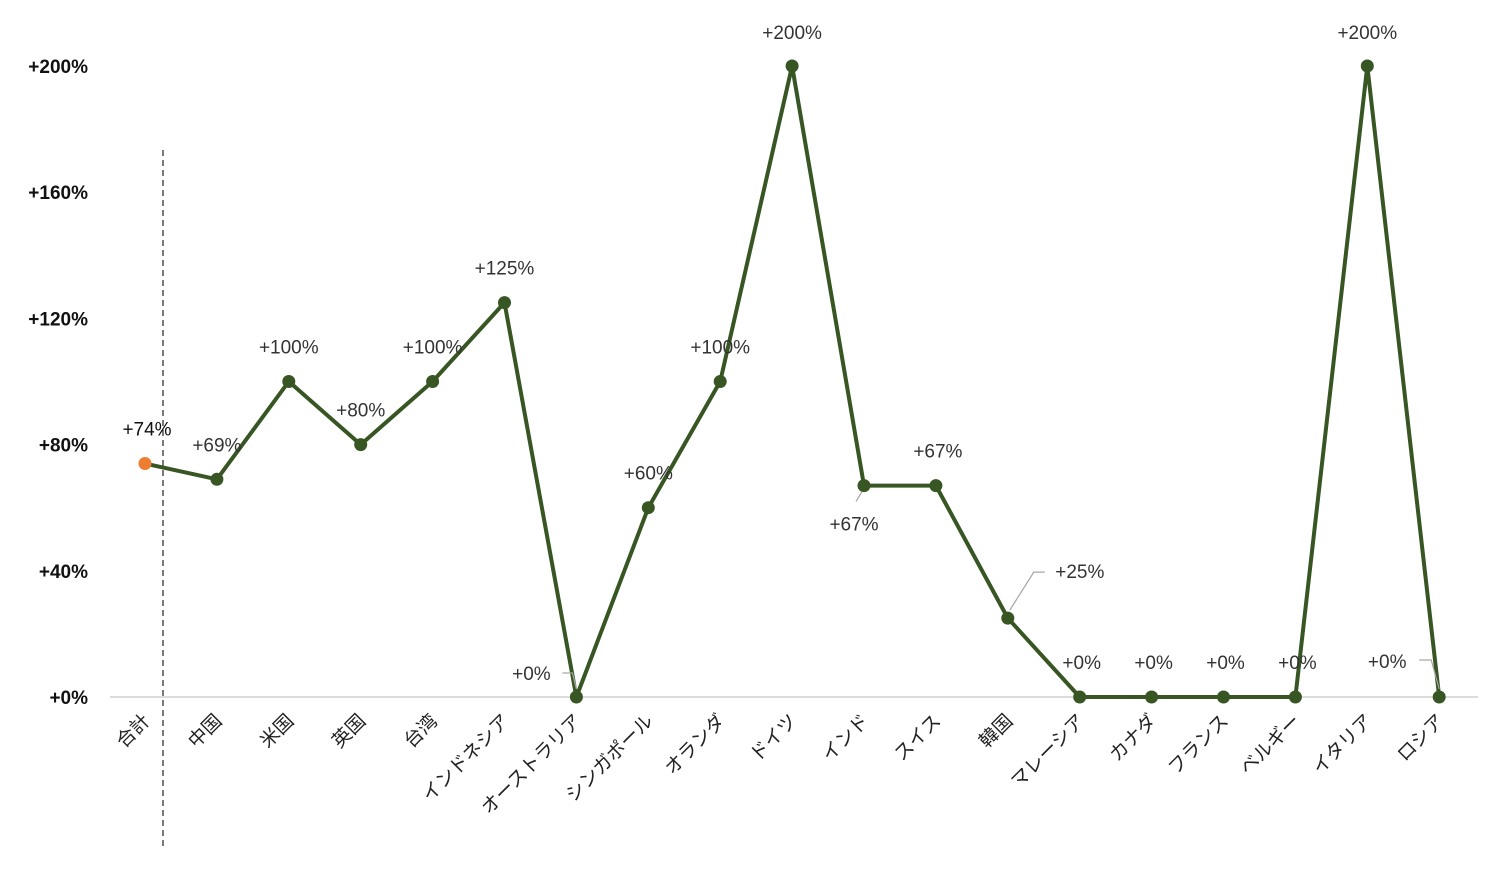  What do you see at coordinates (996, 731) in the screenshot?
I see `x-tick-label: 韓国` at bounding box center [996, 731].